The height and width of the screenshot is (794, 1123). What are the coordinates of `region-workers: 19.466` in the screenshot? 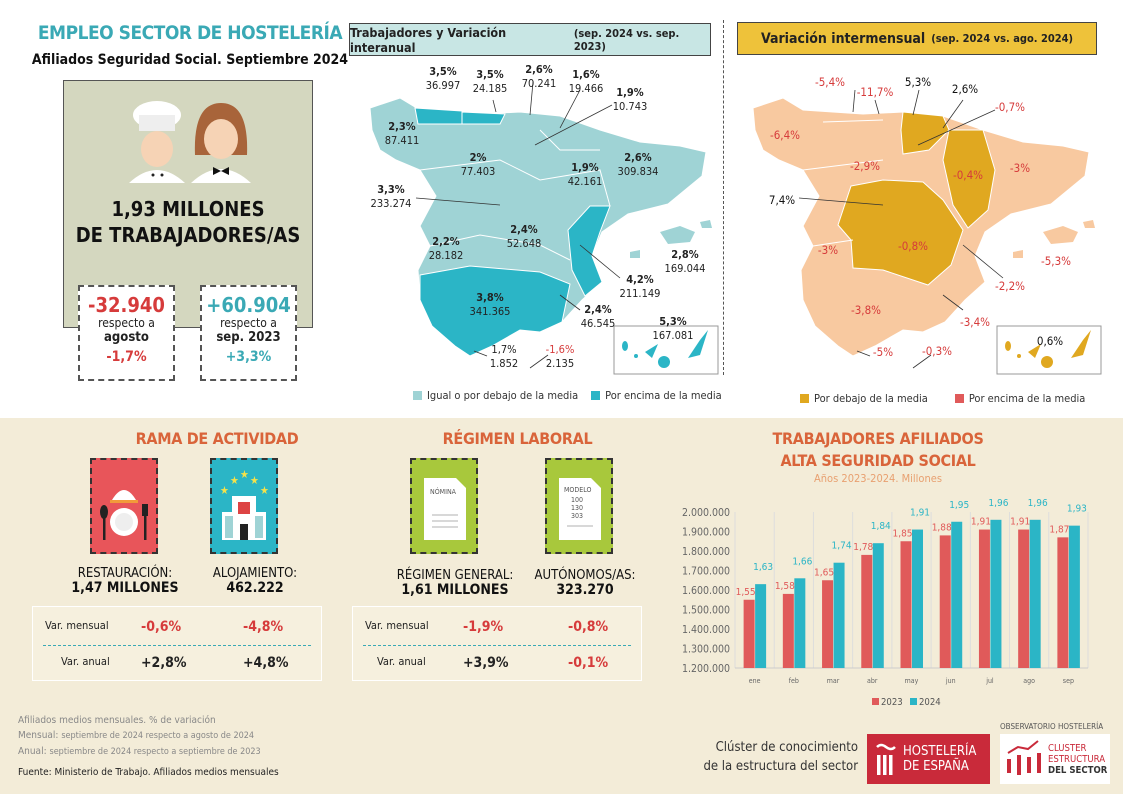 It's located at (586, 88).